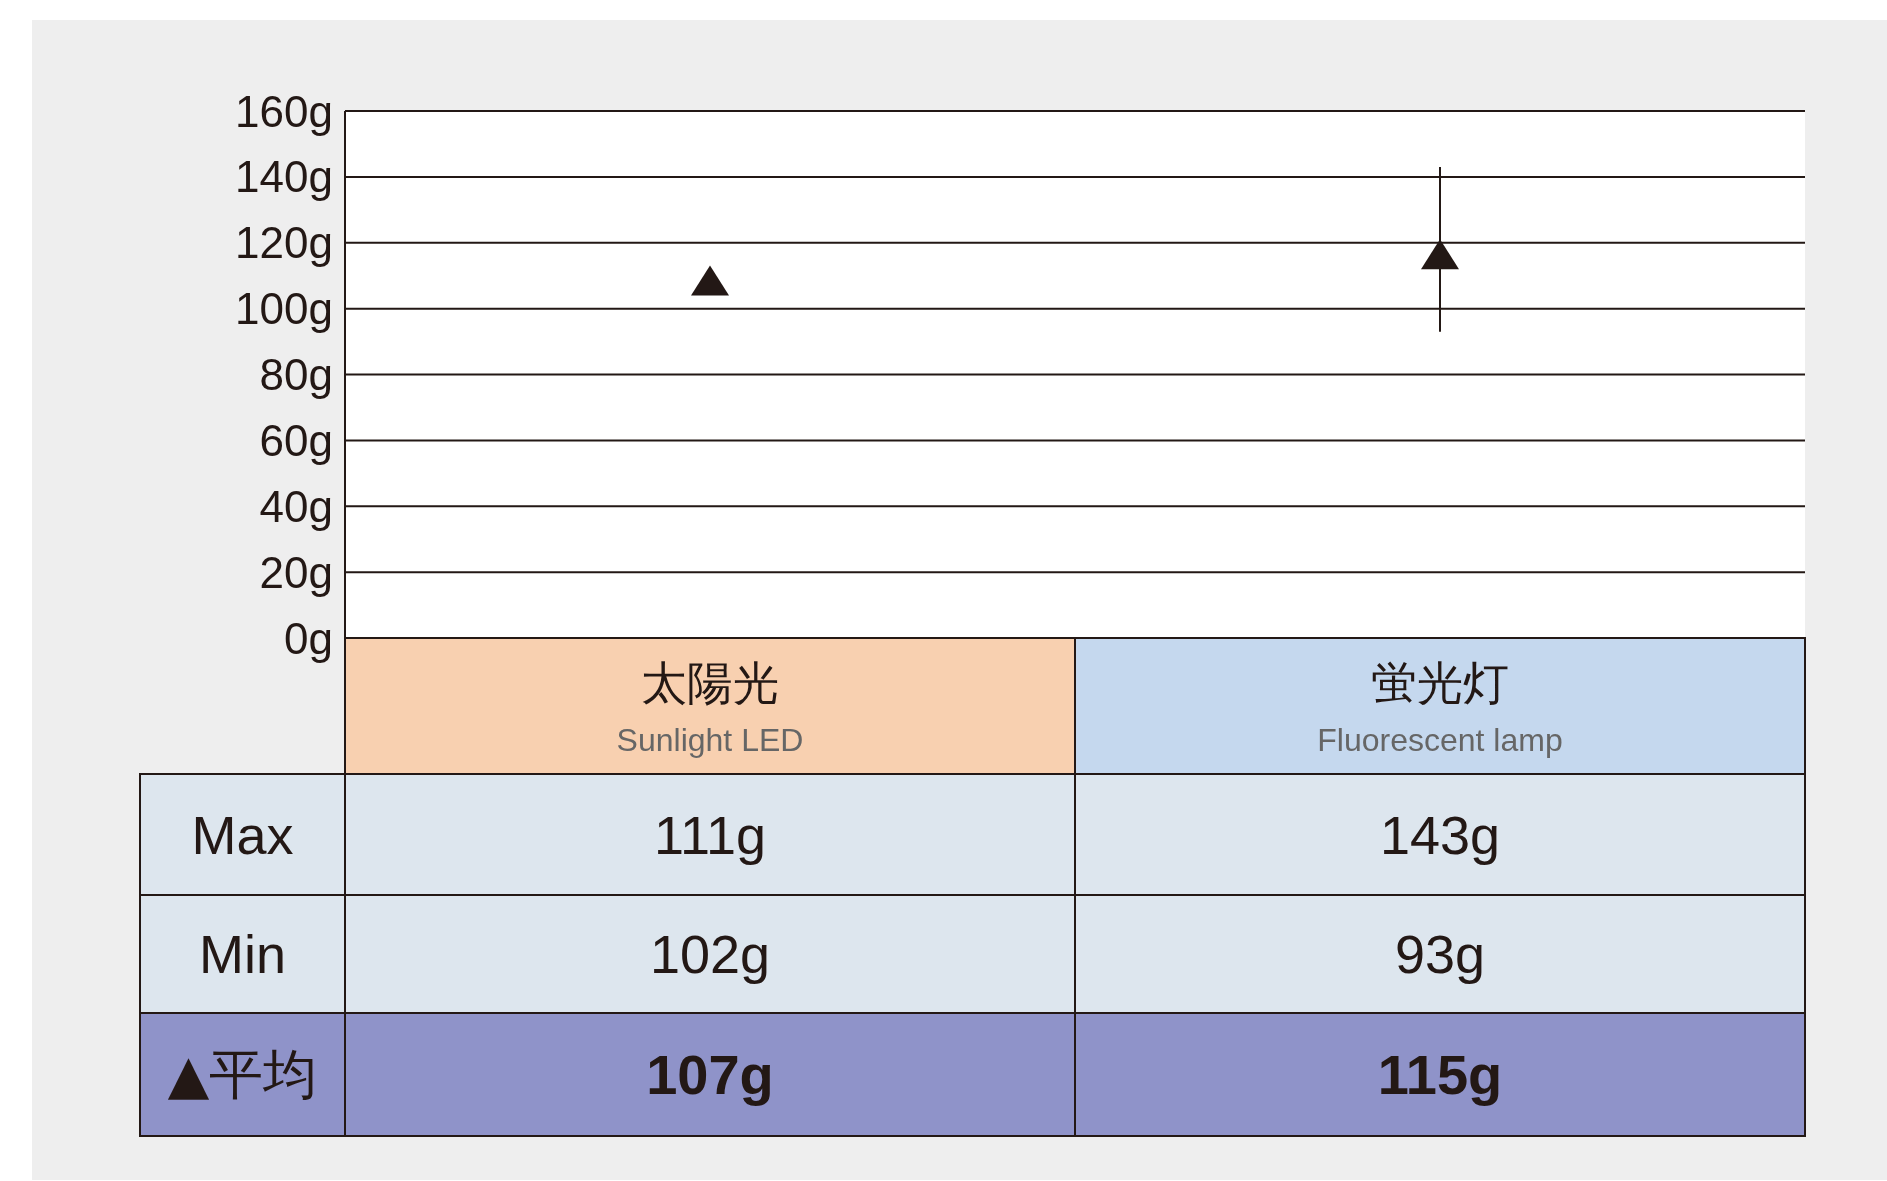  Describe the element at coordinates (296, 374) in the screenshot. I see `y-tick-label: 80g` at that location.